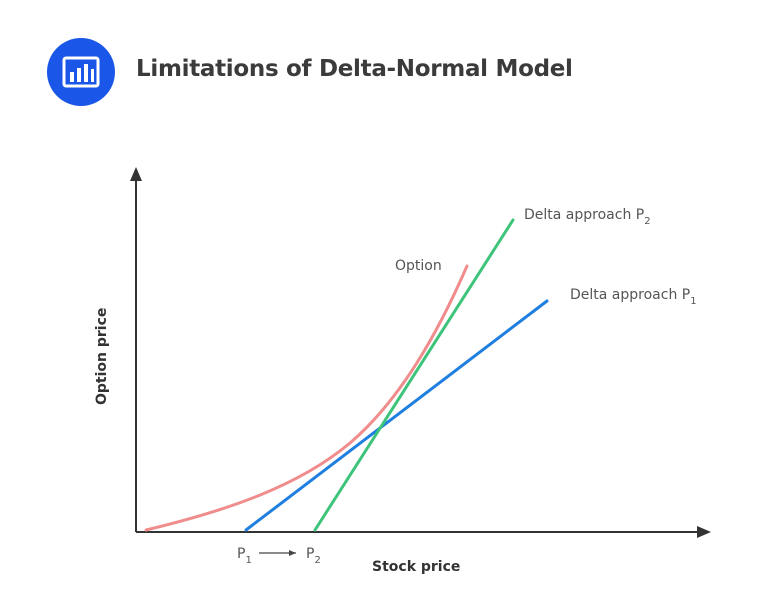 This screenshot has height=607, width=768. Describe the element at coordinates (414, 375) in the screenshot. I see `delta-line-p2` at that location.